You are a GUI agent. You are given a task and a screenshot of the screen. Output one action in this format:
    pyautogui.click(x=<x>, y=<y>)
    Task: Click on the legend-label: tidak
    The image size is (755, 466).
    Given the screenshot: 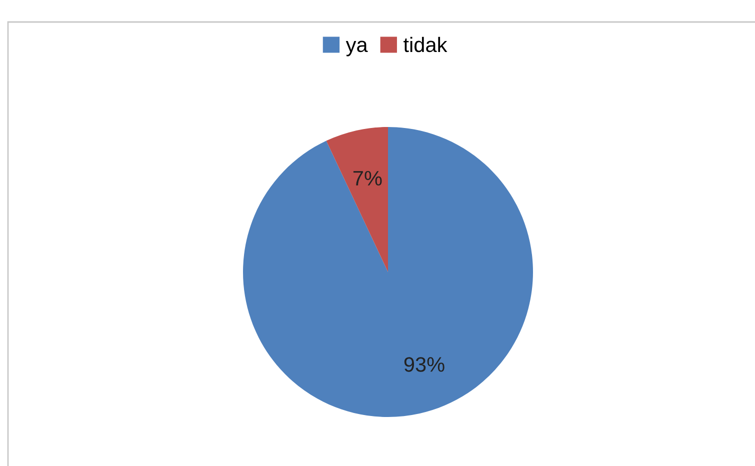 What is the action you would take?
    pyautogui.click(x=426, y=44)
    